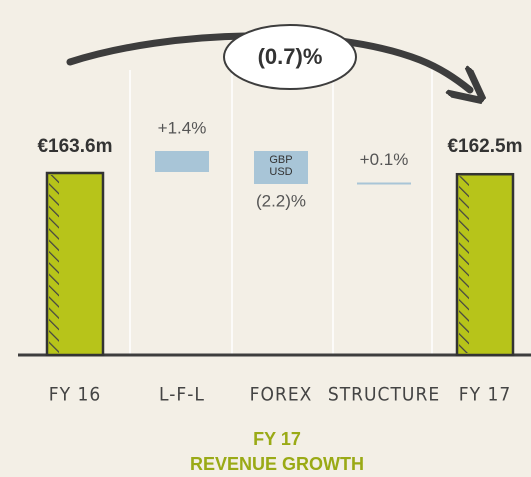 The image size is (531, 477). What do you see at coordinates (277, 439) in the screenshot?
I see `chart-title: FY 17` at bounding box center [277, 439].